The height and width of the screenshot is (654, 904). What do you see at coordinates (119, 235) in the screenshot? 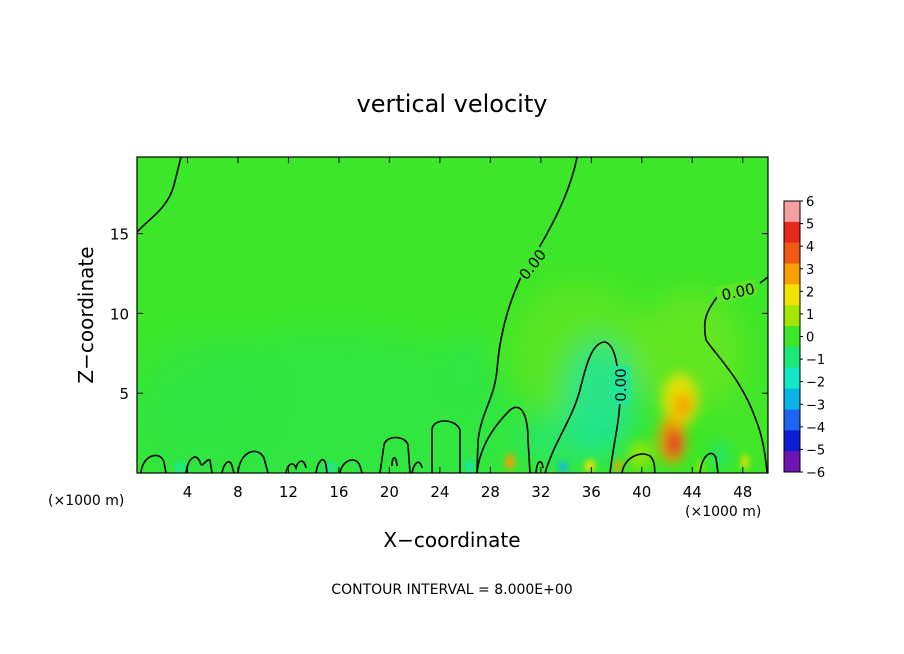
I see `y-tick-label: 15` at bounding box center [119, 235].